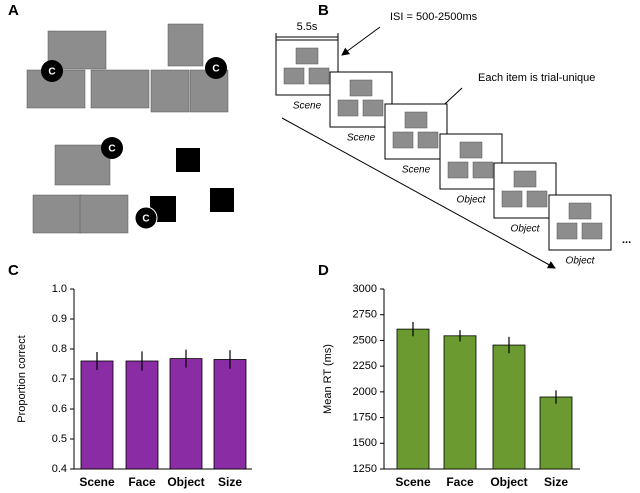  Describe the element at coordinates (120, 89) in the screenshot. I see `scene-image` at that location.